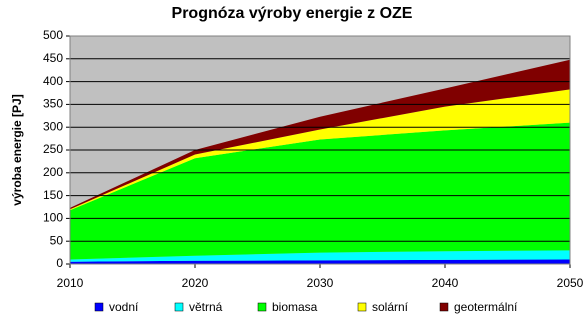 This screenshot has width=585, height=320. I want to click on x-tick-label: 2050, so click(570, 283).